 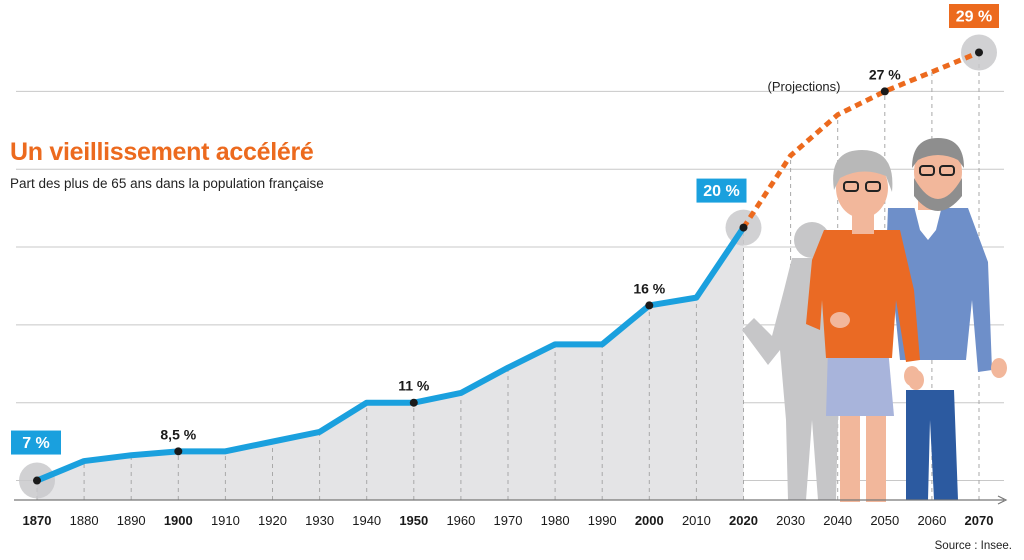 What do you see at coordinates (837, 520) in the screenshot?
I see `x-tick-label: 2040` at bounding box center [837, 520].